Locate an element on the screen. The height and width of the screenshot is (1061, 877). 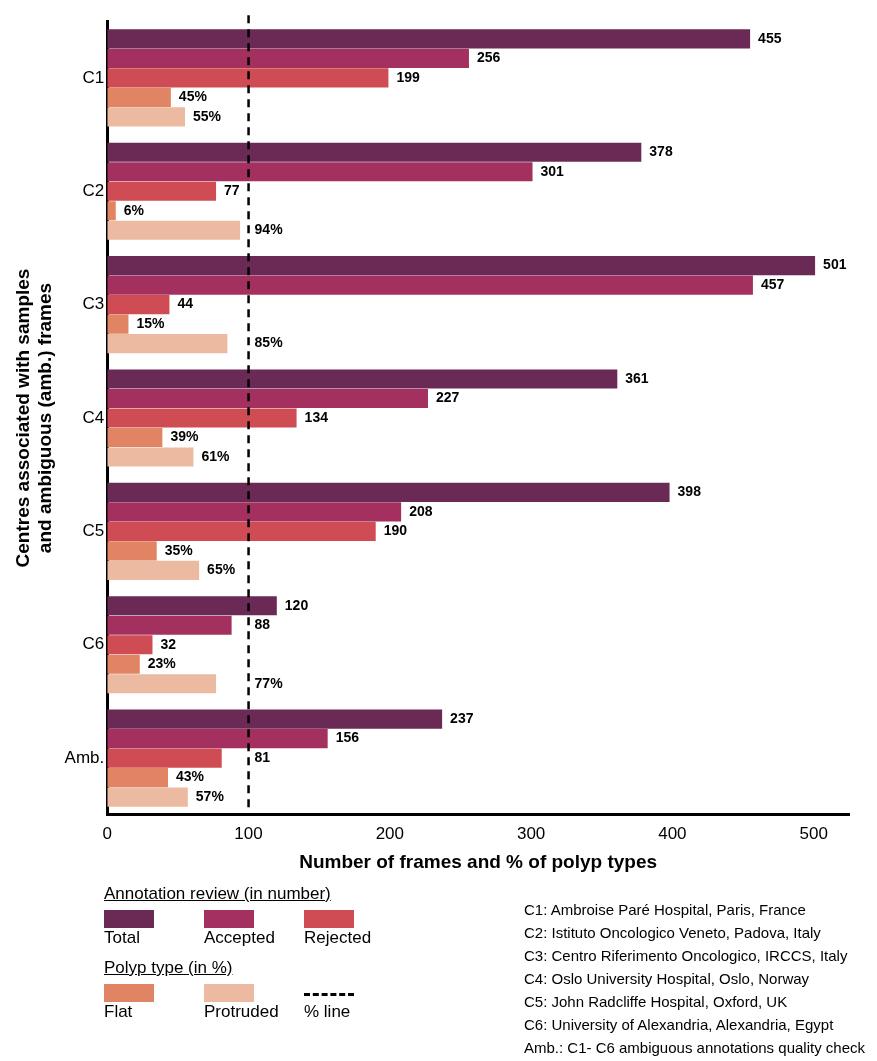
x-tick-label: 400 is located at coordinates (672, 833).